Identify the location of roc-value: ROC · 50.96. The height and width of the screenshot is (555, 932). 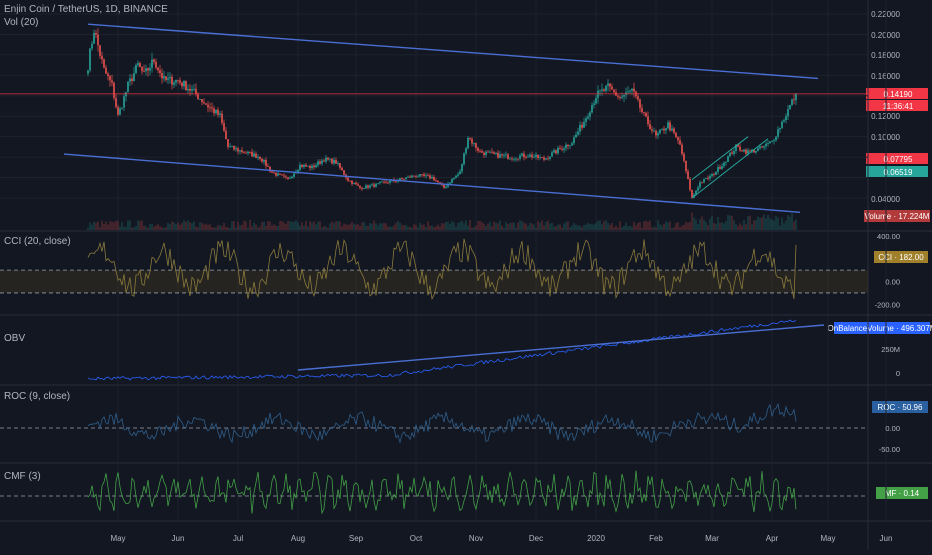
(900, 407).